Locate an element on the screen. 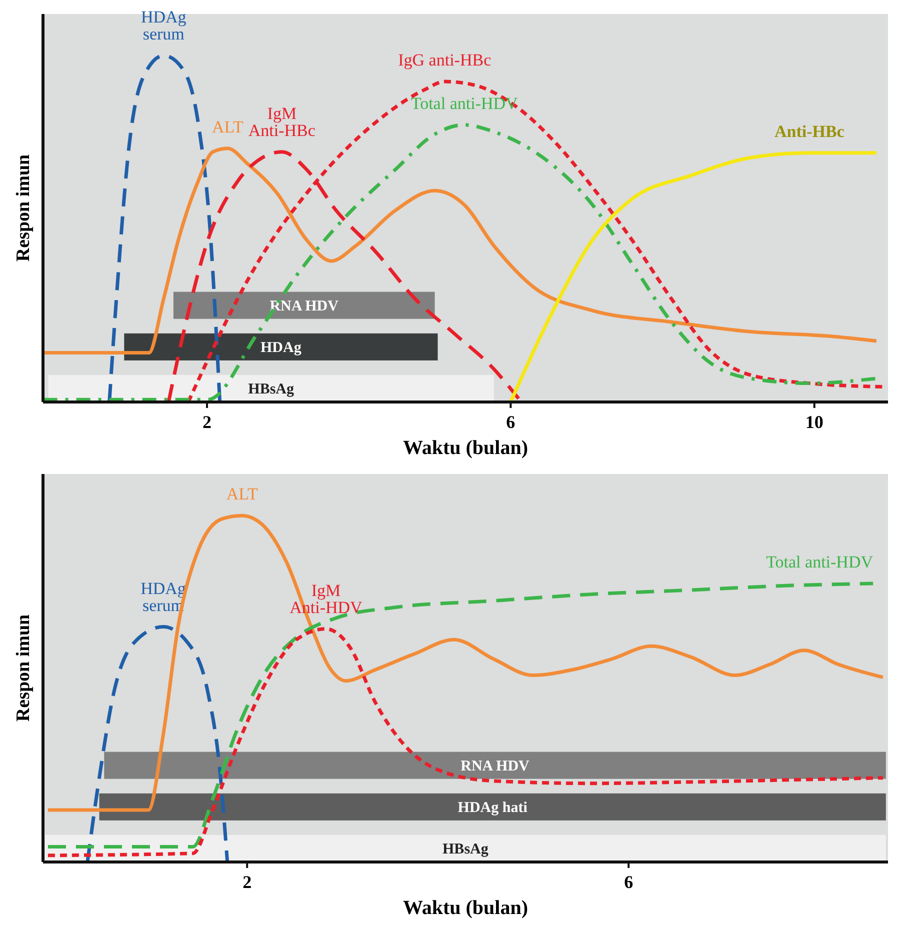 This screenshot has width=900, height=936. series-label: IgG anti-HBc is located at coordinates (445, 60).